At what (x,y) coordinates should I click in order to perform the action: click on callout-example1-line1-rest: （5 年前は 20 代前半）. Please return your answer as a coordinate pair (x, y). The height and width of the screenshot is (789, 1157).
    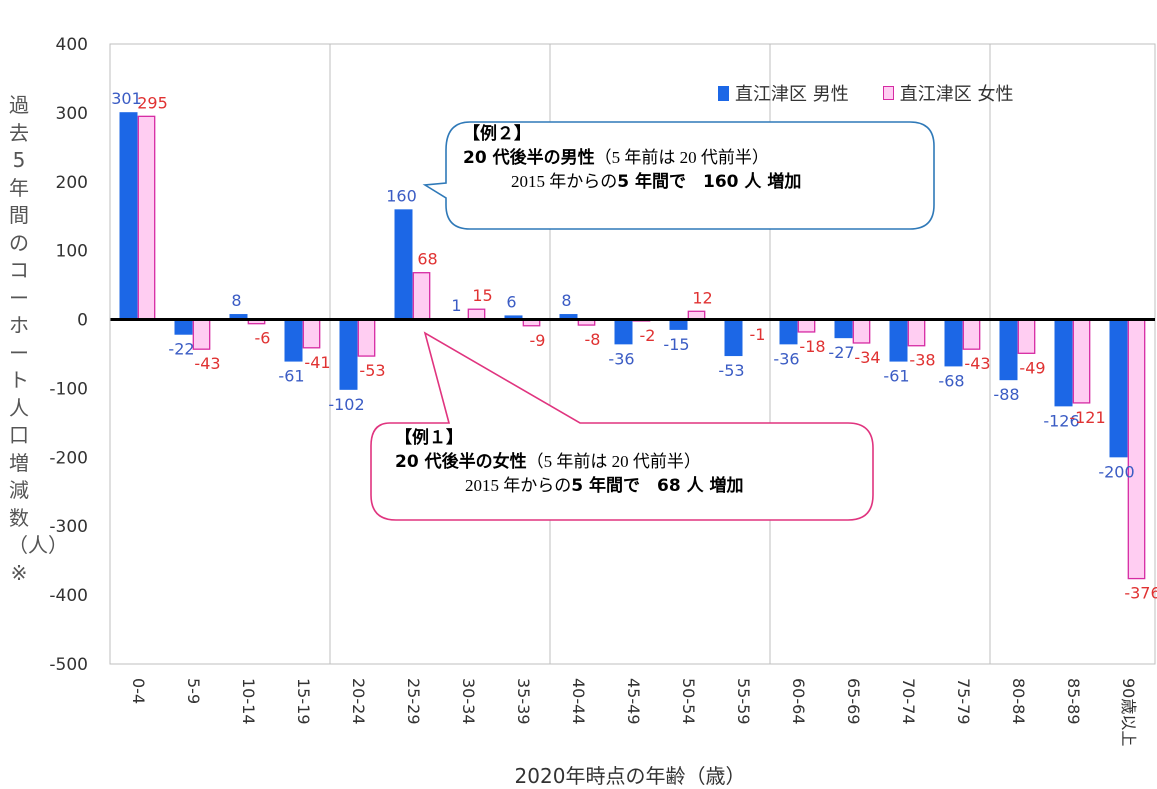
    Looking at the image, I should click on (613, 461).